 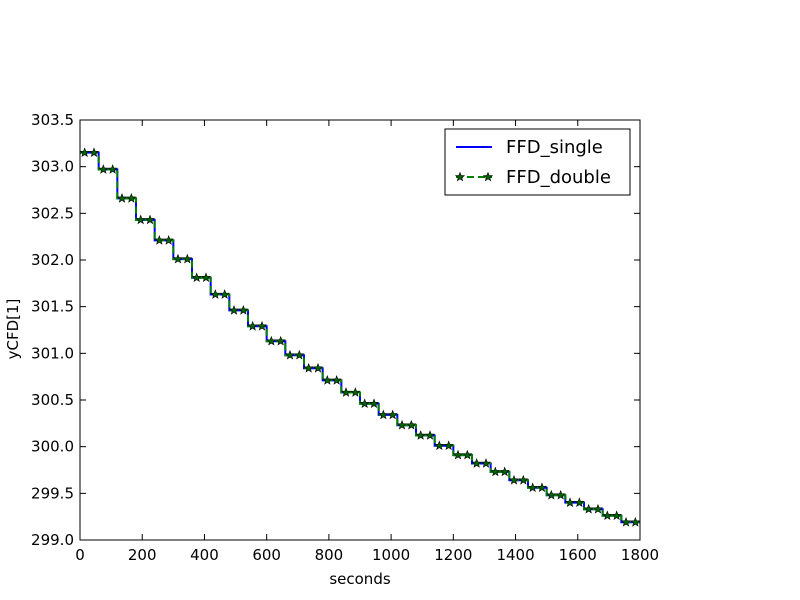 I want to click on x-tick-label: 1600, so click(x=578, y=555).